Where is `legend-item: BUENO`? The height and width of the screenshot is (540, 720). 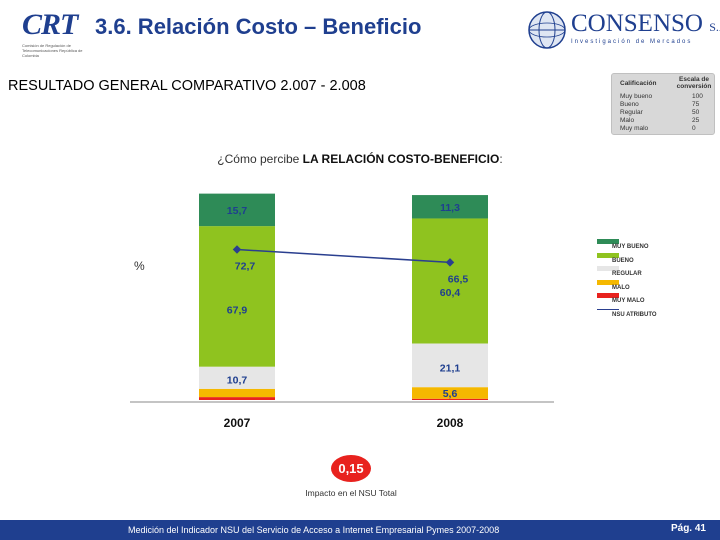
legend-item: BUENO is located at coordinates (645, 259).